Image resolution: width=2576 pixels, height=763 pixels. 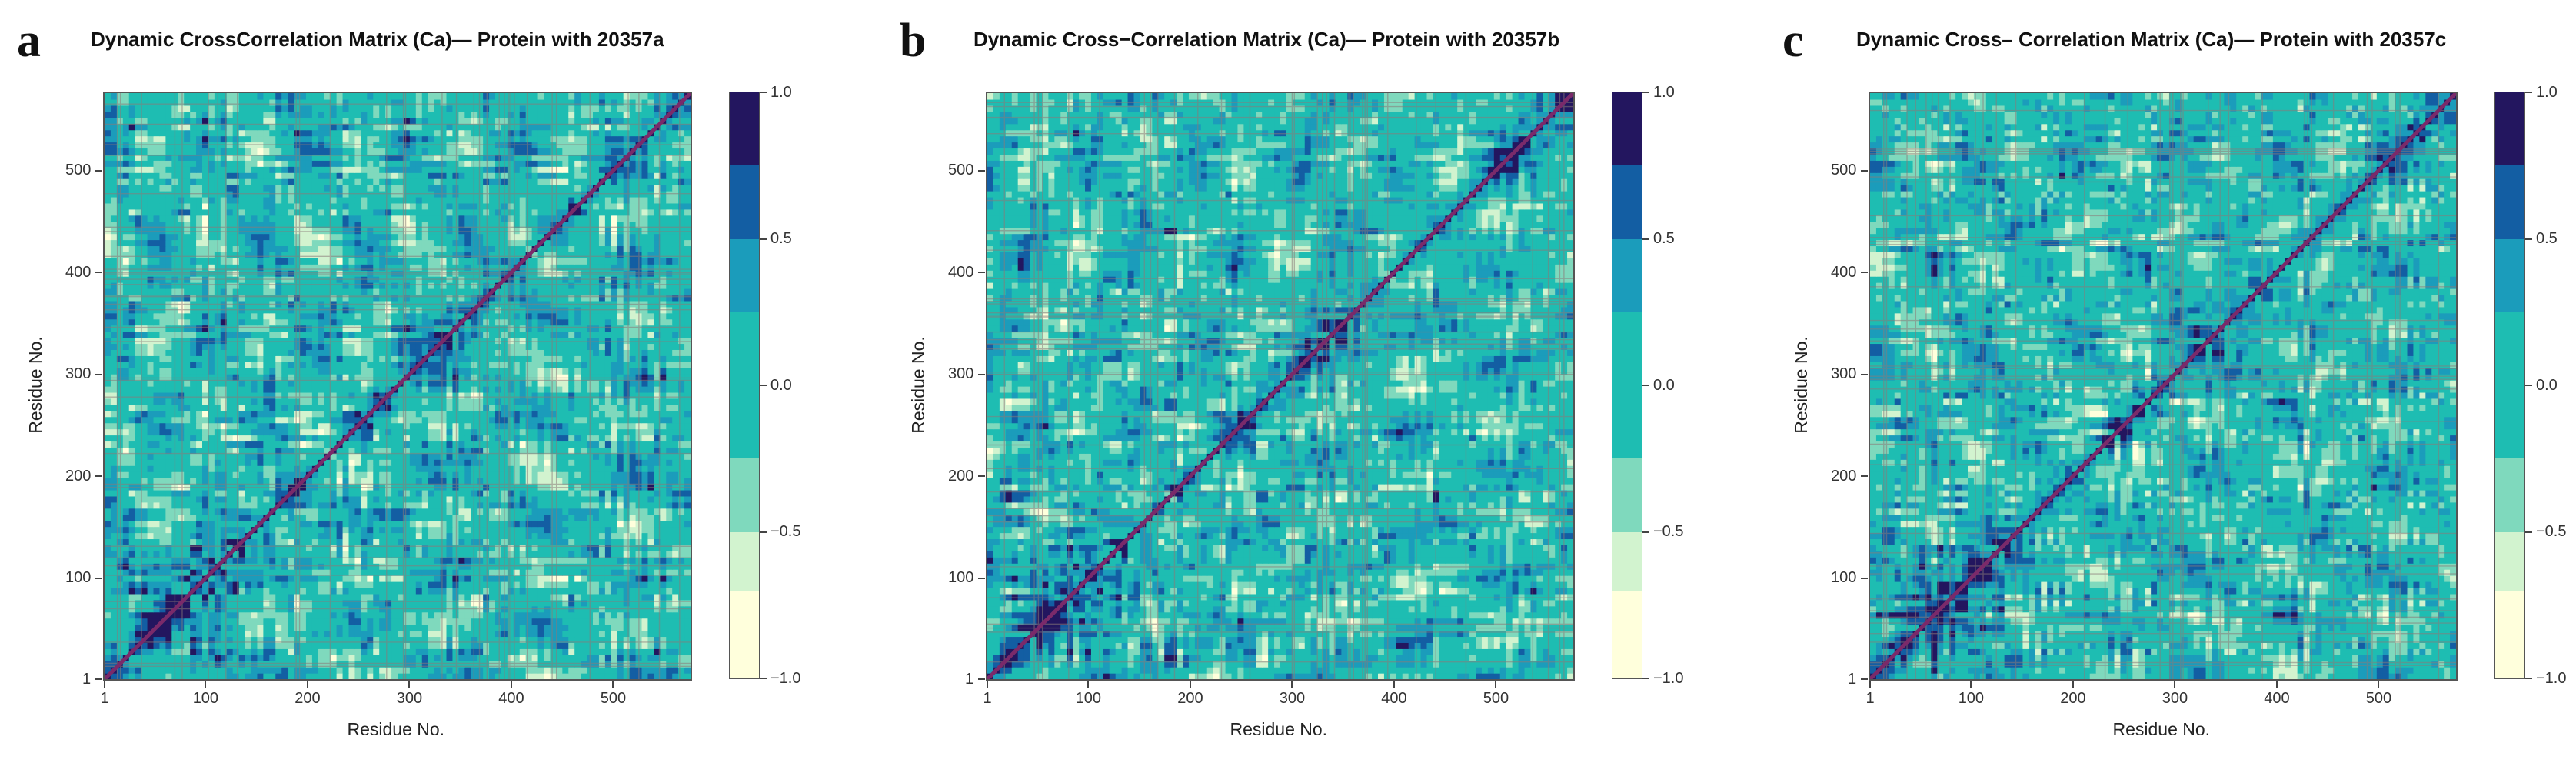 I want to click on panel-letter: a, so click(x=29, y=41).